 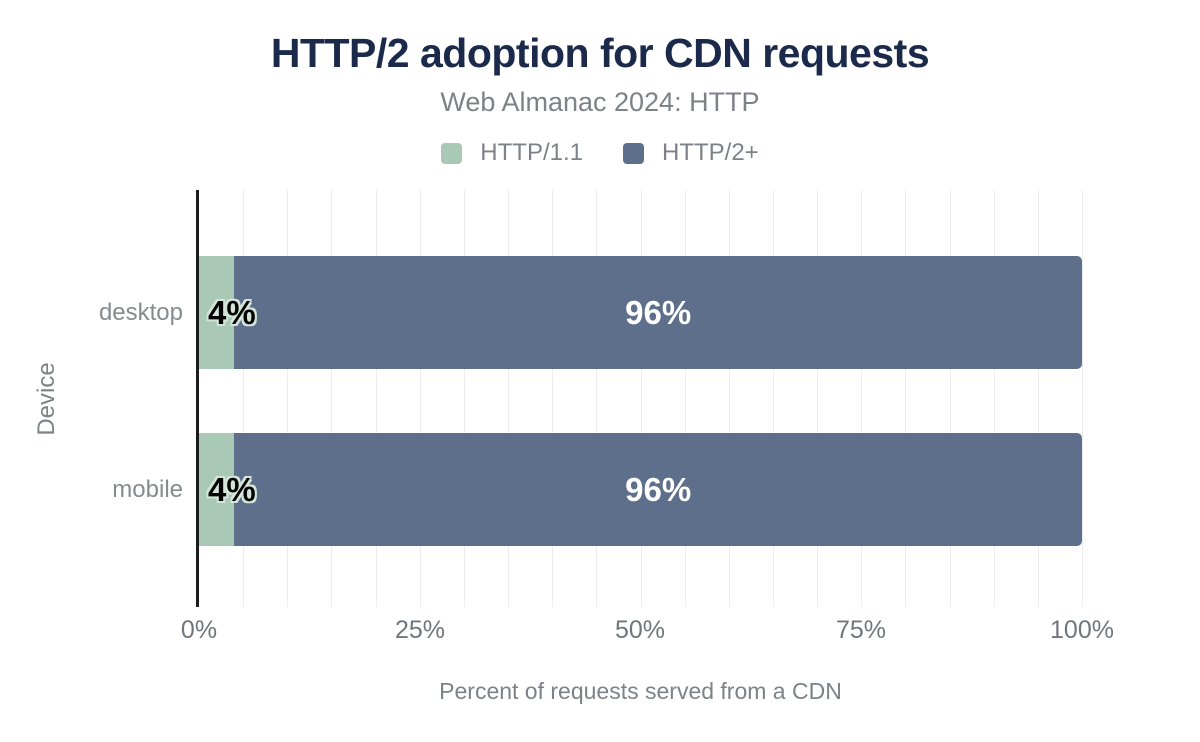 What do you see at coordinates (1082, 630) in the screenshot?
I see `x-tick-100: 100%` at bounding box center [1082, 630].